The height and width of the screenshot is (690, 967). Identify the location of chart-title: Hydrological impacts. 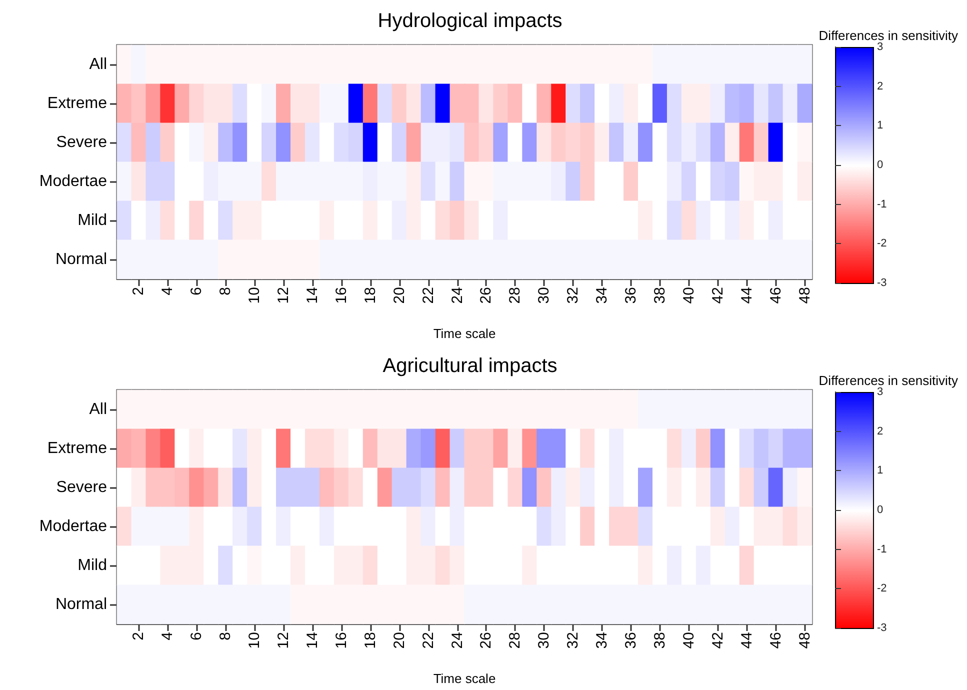
(470, 21).